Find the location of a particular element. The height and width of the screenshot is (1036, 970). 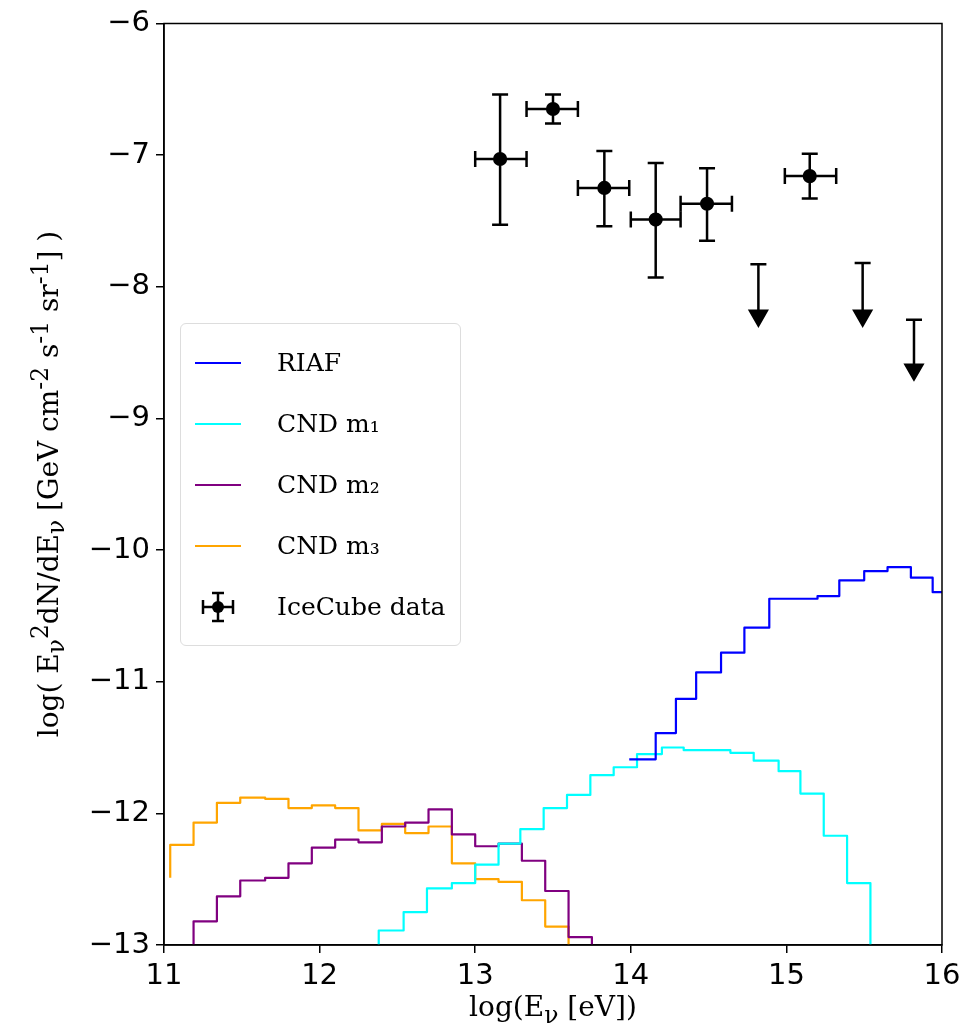

legend-label: CND m₂ is located at coordinates (328, 484).